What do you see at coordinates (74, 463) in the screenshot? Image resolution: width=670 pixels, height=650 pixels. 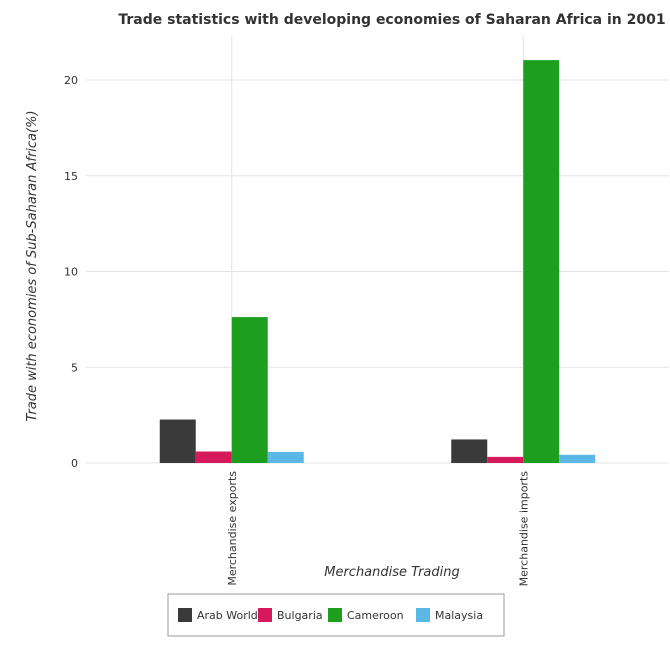 I see `y-tick-label: 0` at bounding box center [74, 463].